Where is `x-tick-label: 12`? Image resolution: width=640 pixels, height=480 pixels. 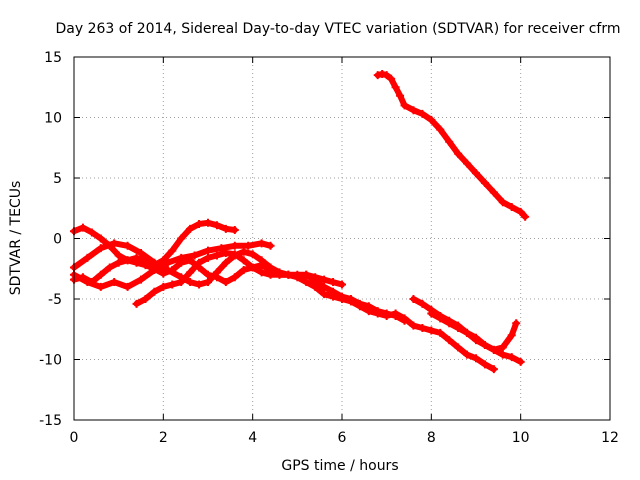
x-tick-label: 12 is located at coordinates (610, 438).